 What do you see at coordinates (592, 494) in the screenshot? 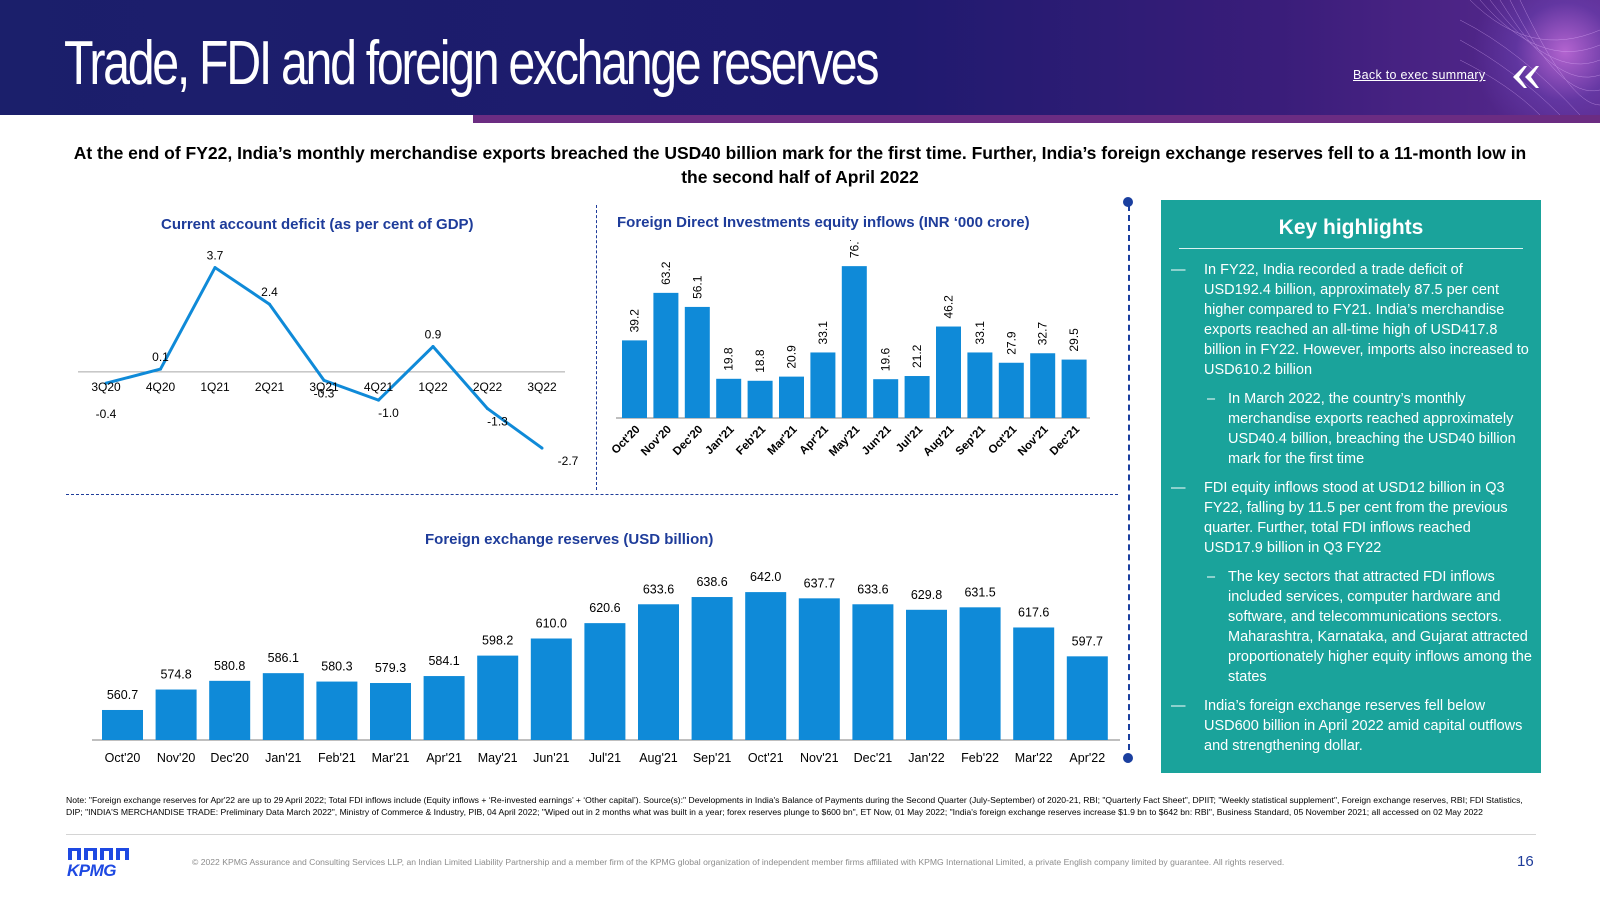
I see `chart-divider-horizontal` at bounding box center [592, 494].